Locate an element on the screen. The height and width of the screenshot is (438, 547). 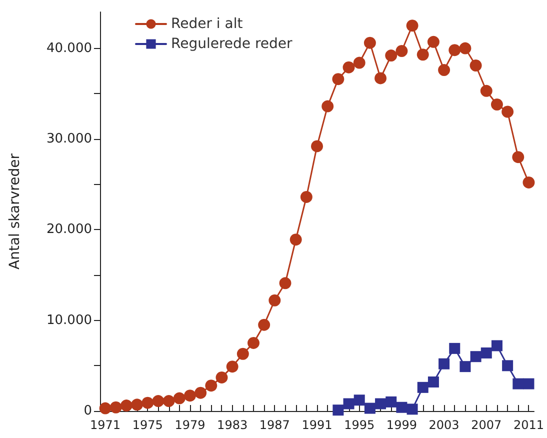
x-tick-label: 2011 is located at coordinates (528, 425).